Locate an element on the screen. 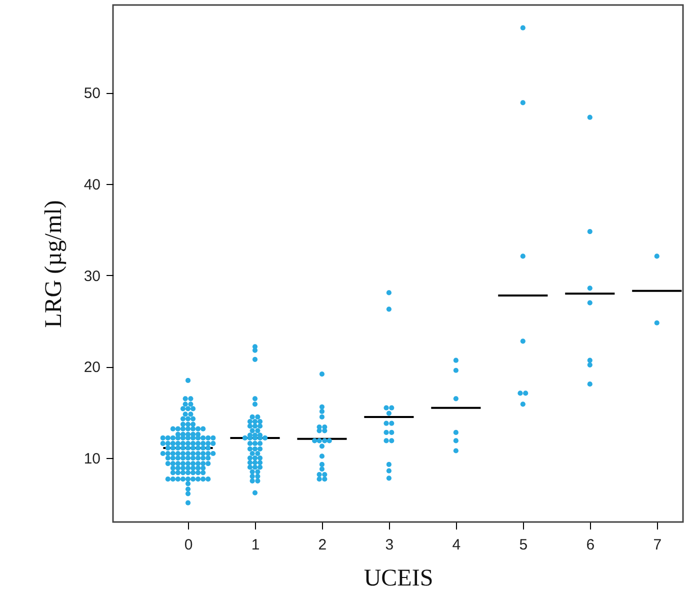 This screenshot has width=688, height=608. x-axis-title: UCEIS is located at coordinates (399, 579).